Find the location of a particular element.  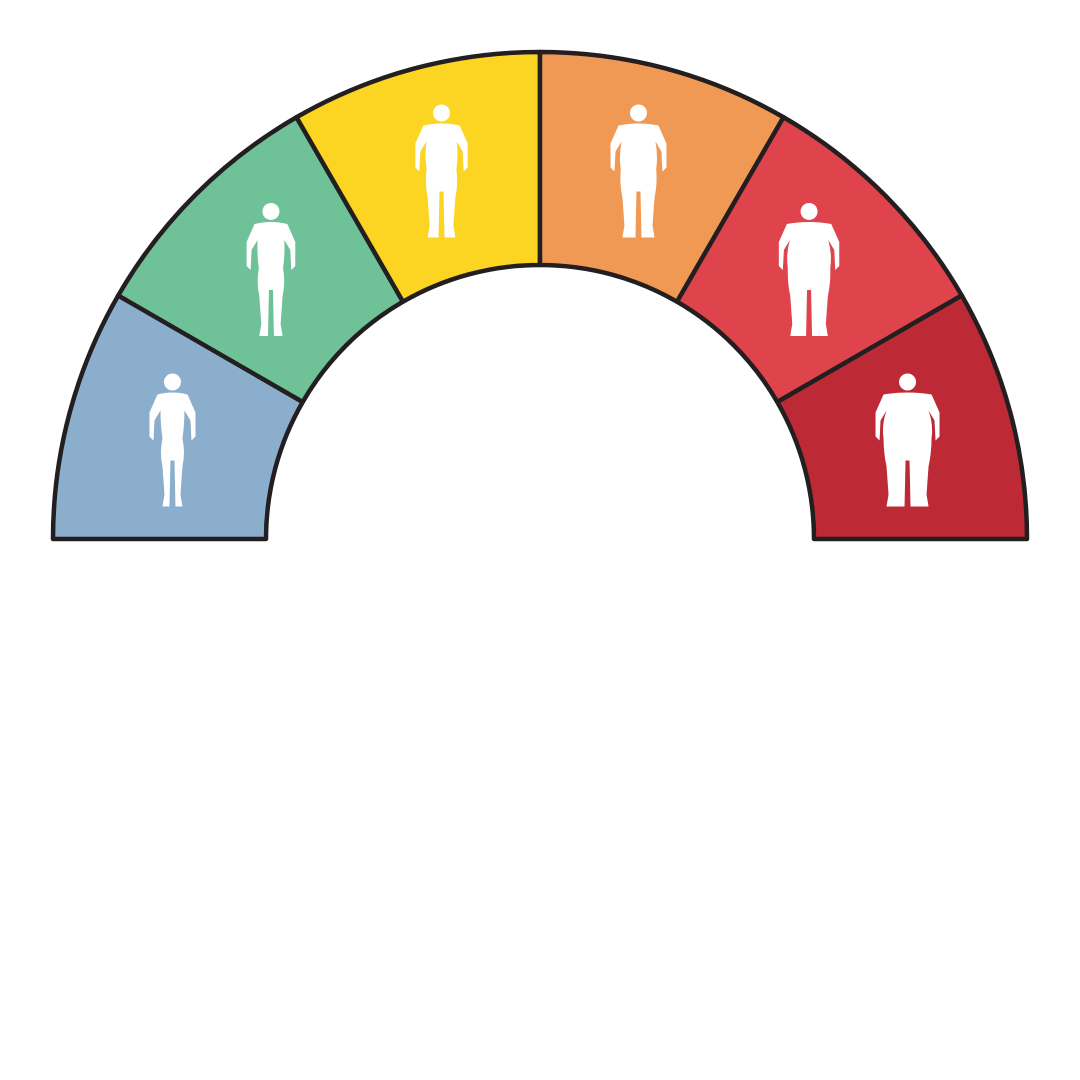

stocky-body-figure-icon is located at coordinates (638, 171).